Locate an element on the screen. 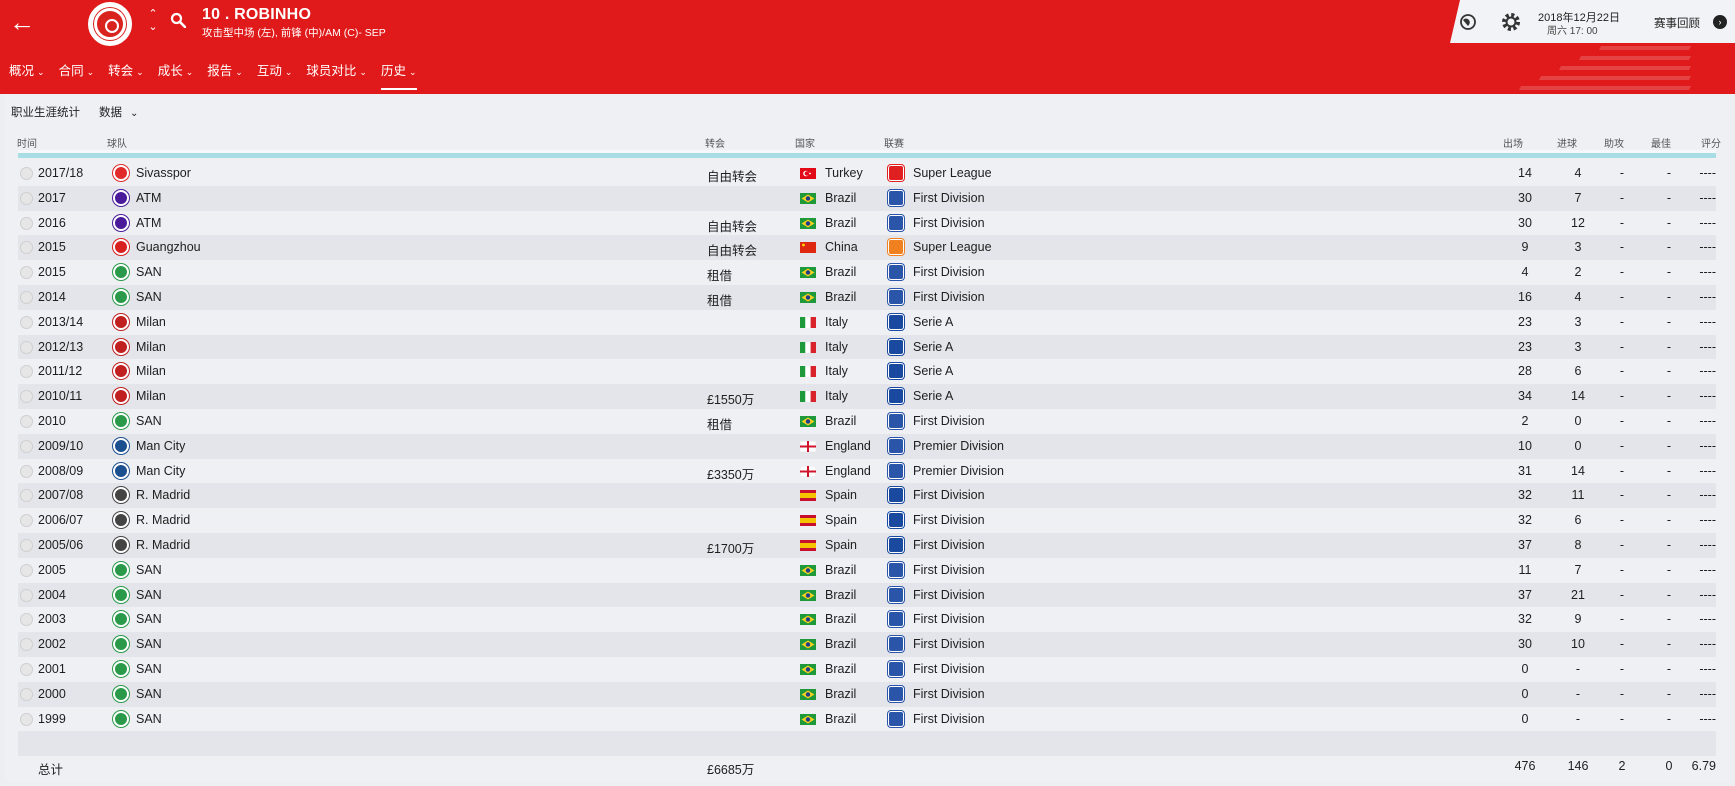 The height and width of the screenshot is (786, 1735). table-row: 2010/11 Milan £1550万 Italy Serie A 34 14- - ---- is located at coordinates (867, 396).